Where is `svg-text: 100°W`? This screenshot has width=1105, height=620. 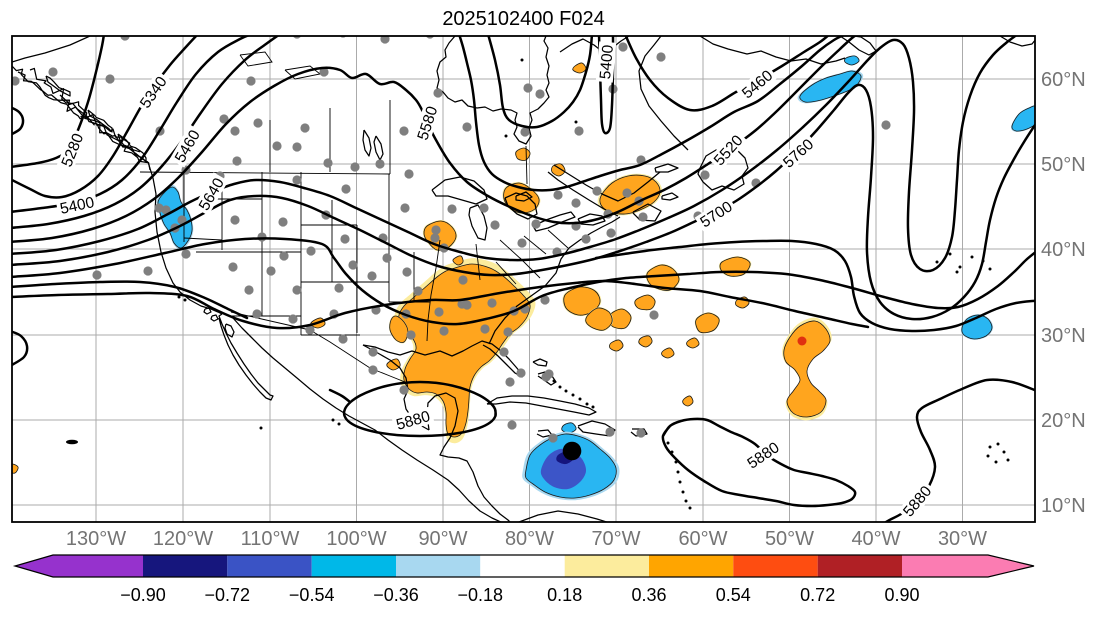
svg-text: 100°W is located at coordinates (356, 539).